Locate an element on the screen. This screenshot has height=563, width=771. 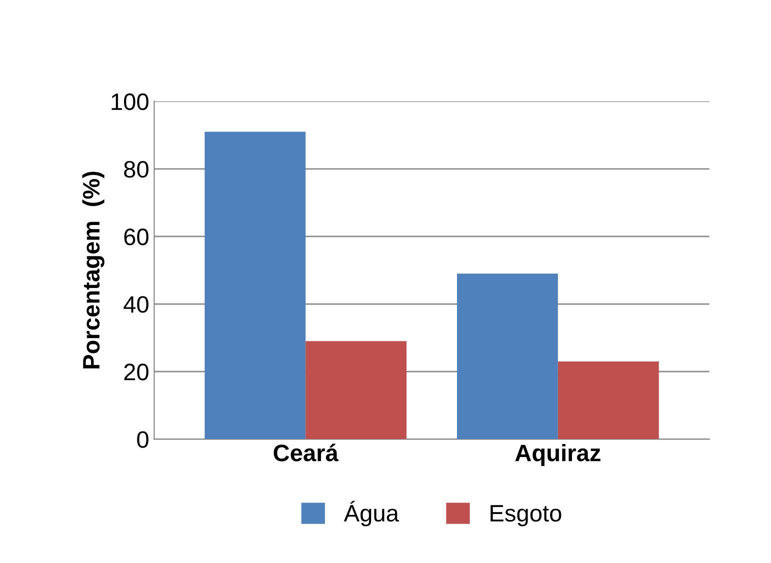
y-tick-label: 80 is located at coordinates (136, 169).